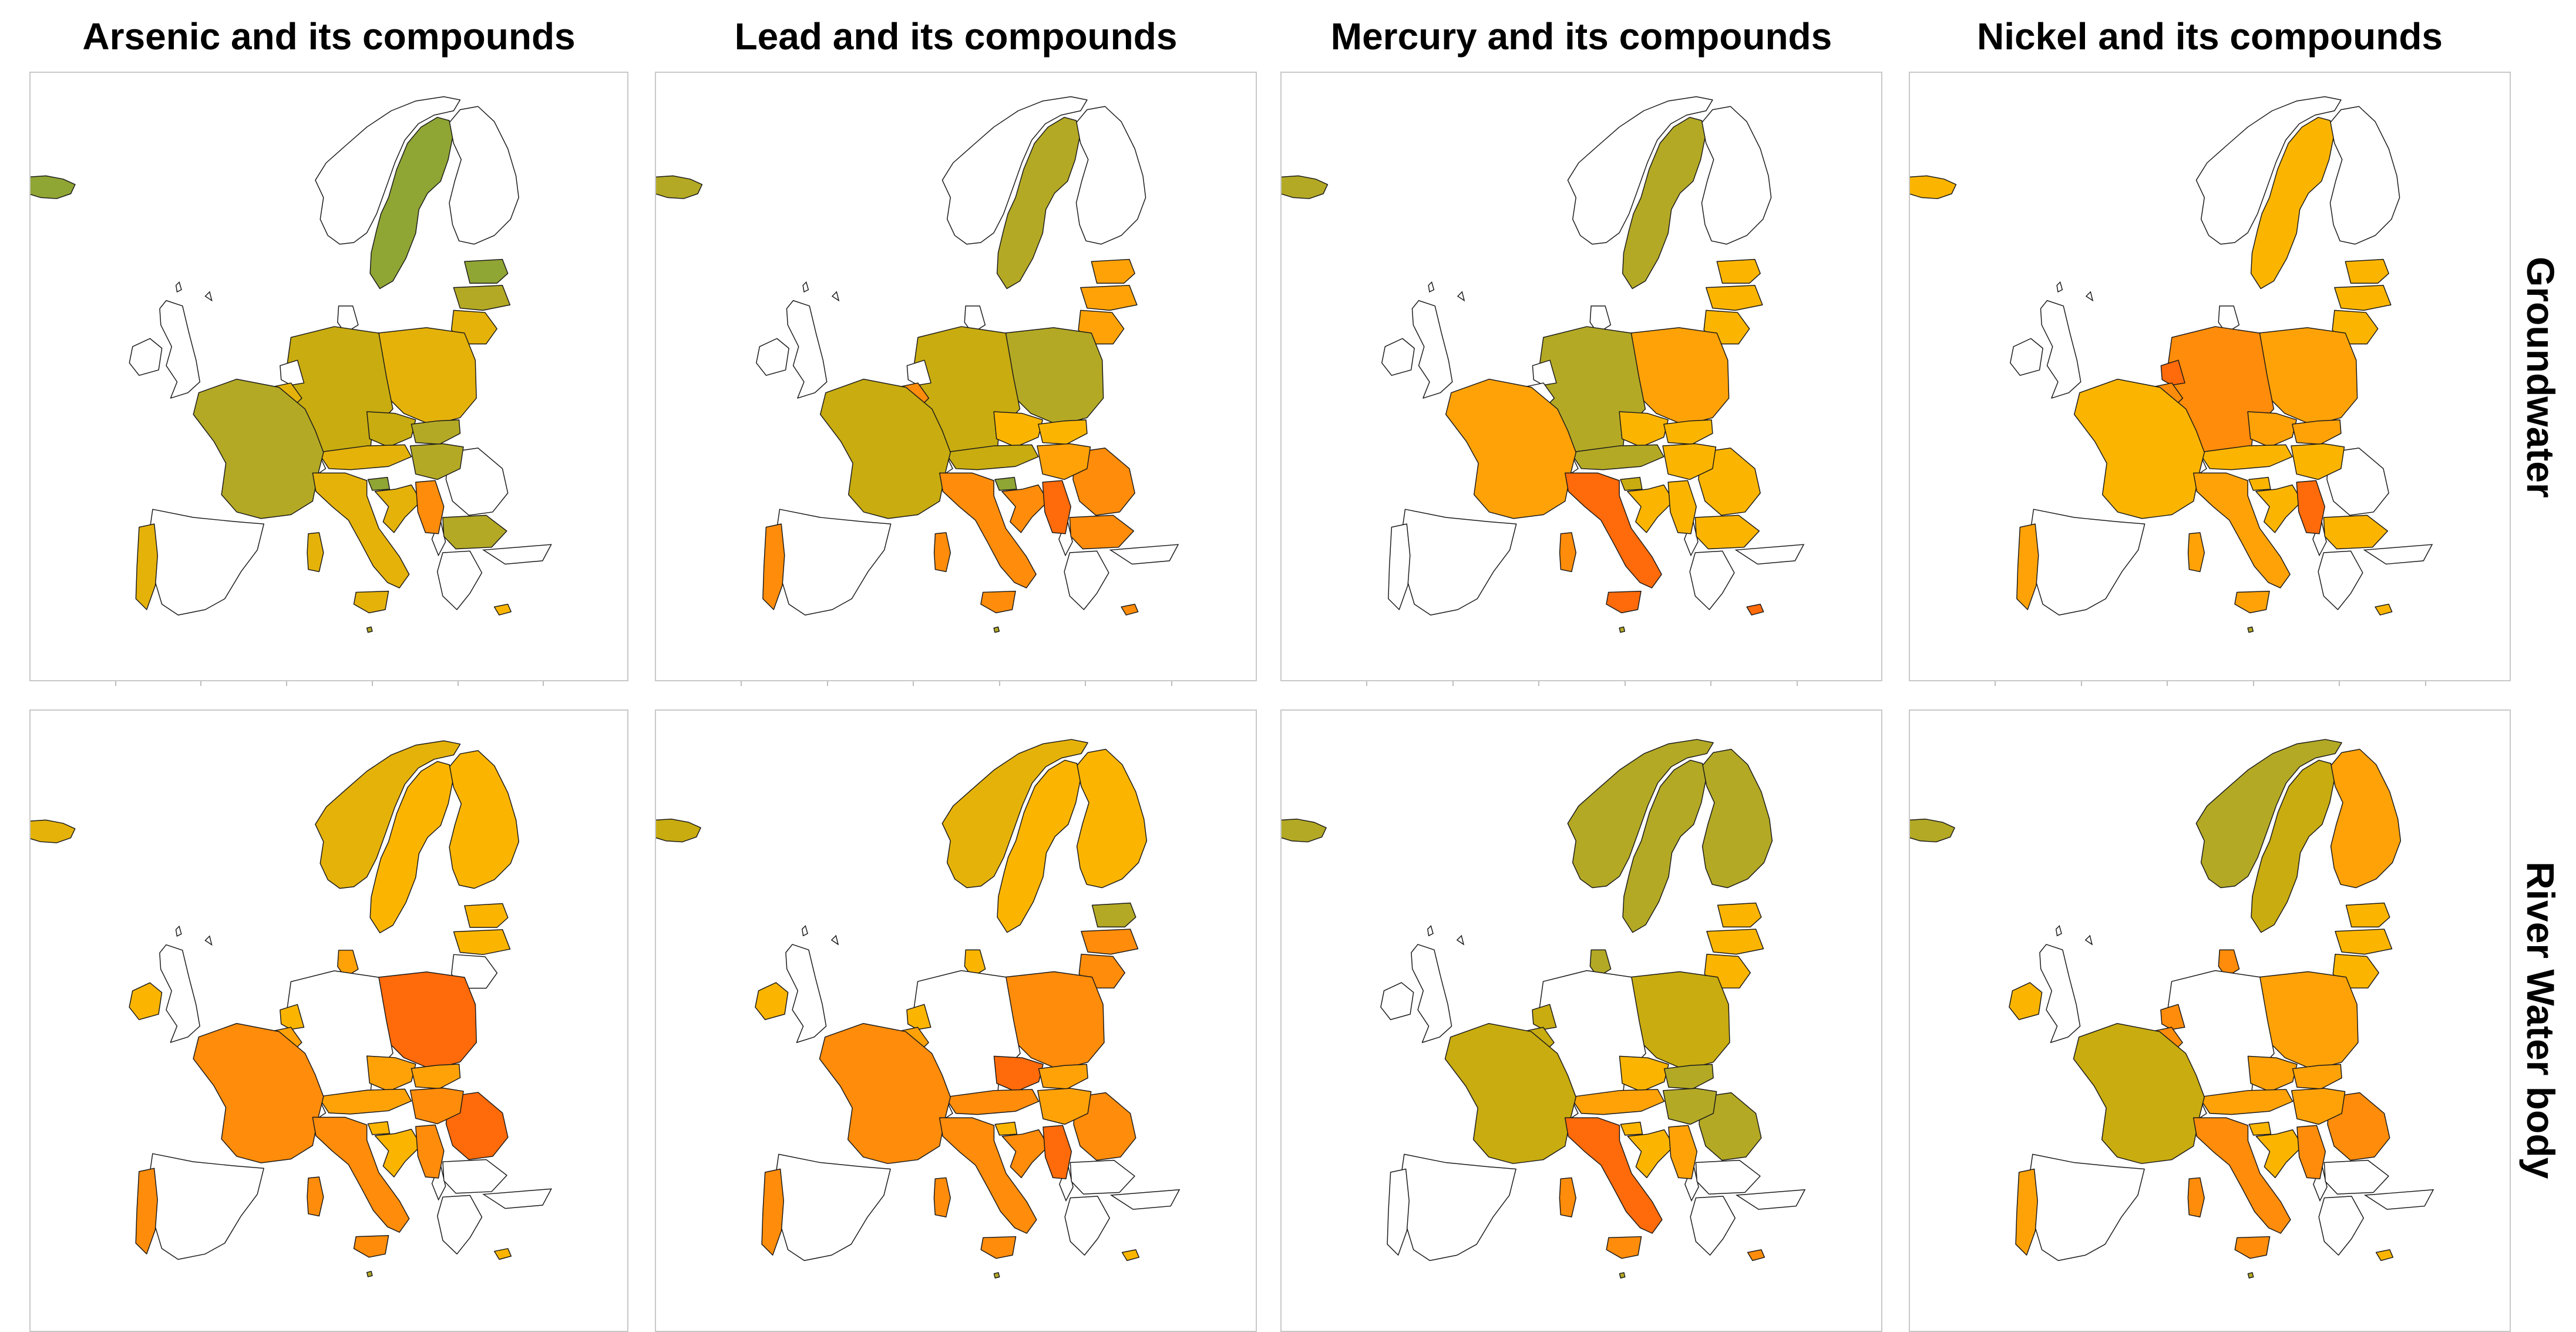 This screenshot has width=2576, height=1332. Describe the element at coordinates (328, 376) in the screenshot. I see `map-panel-arsenic-groundwater` at that location.